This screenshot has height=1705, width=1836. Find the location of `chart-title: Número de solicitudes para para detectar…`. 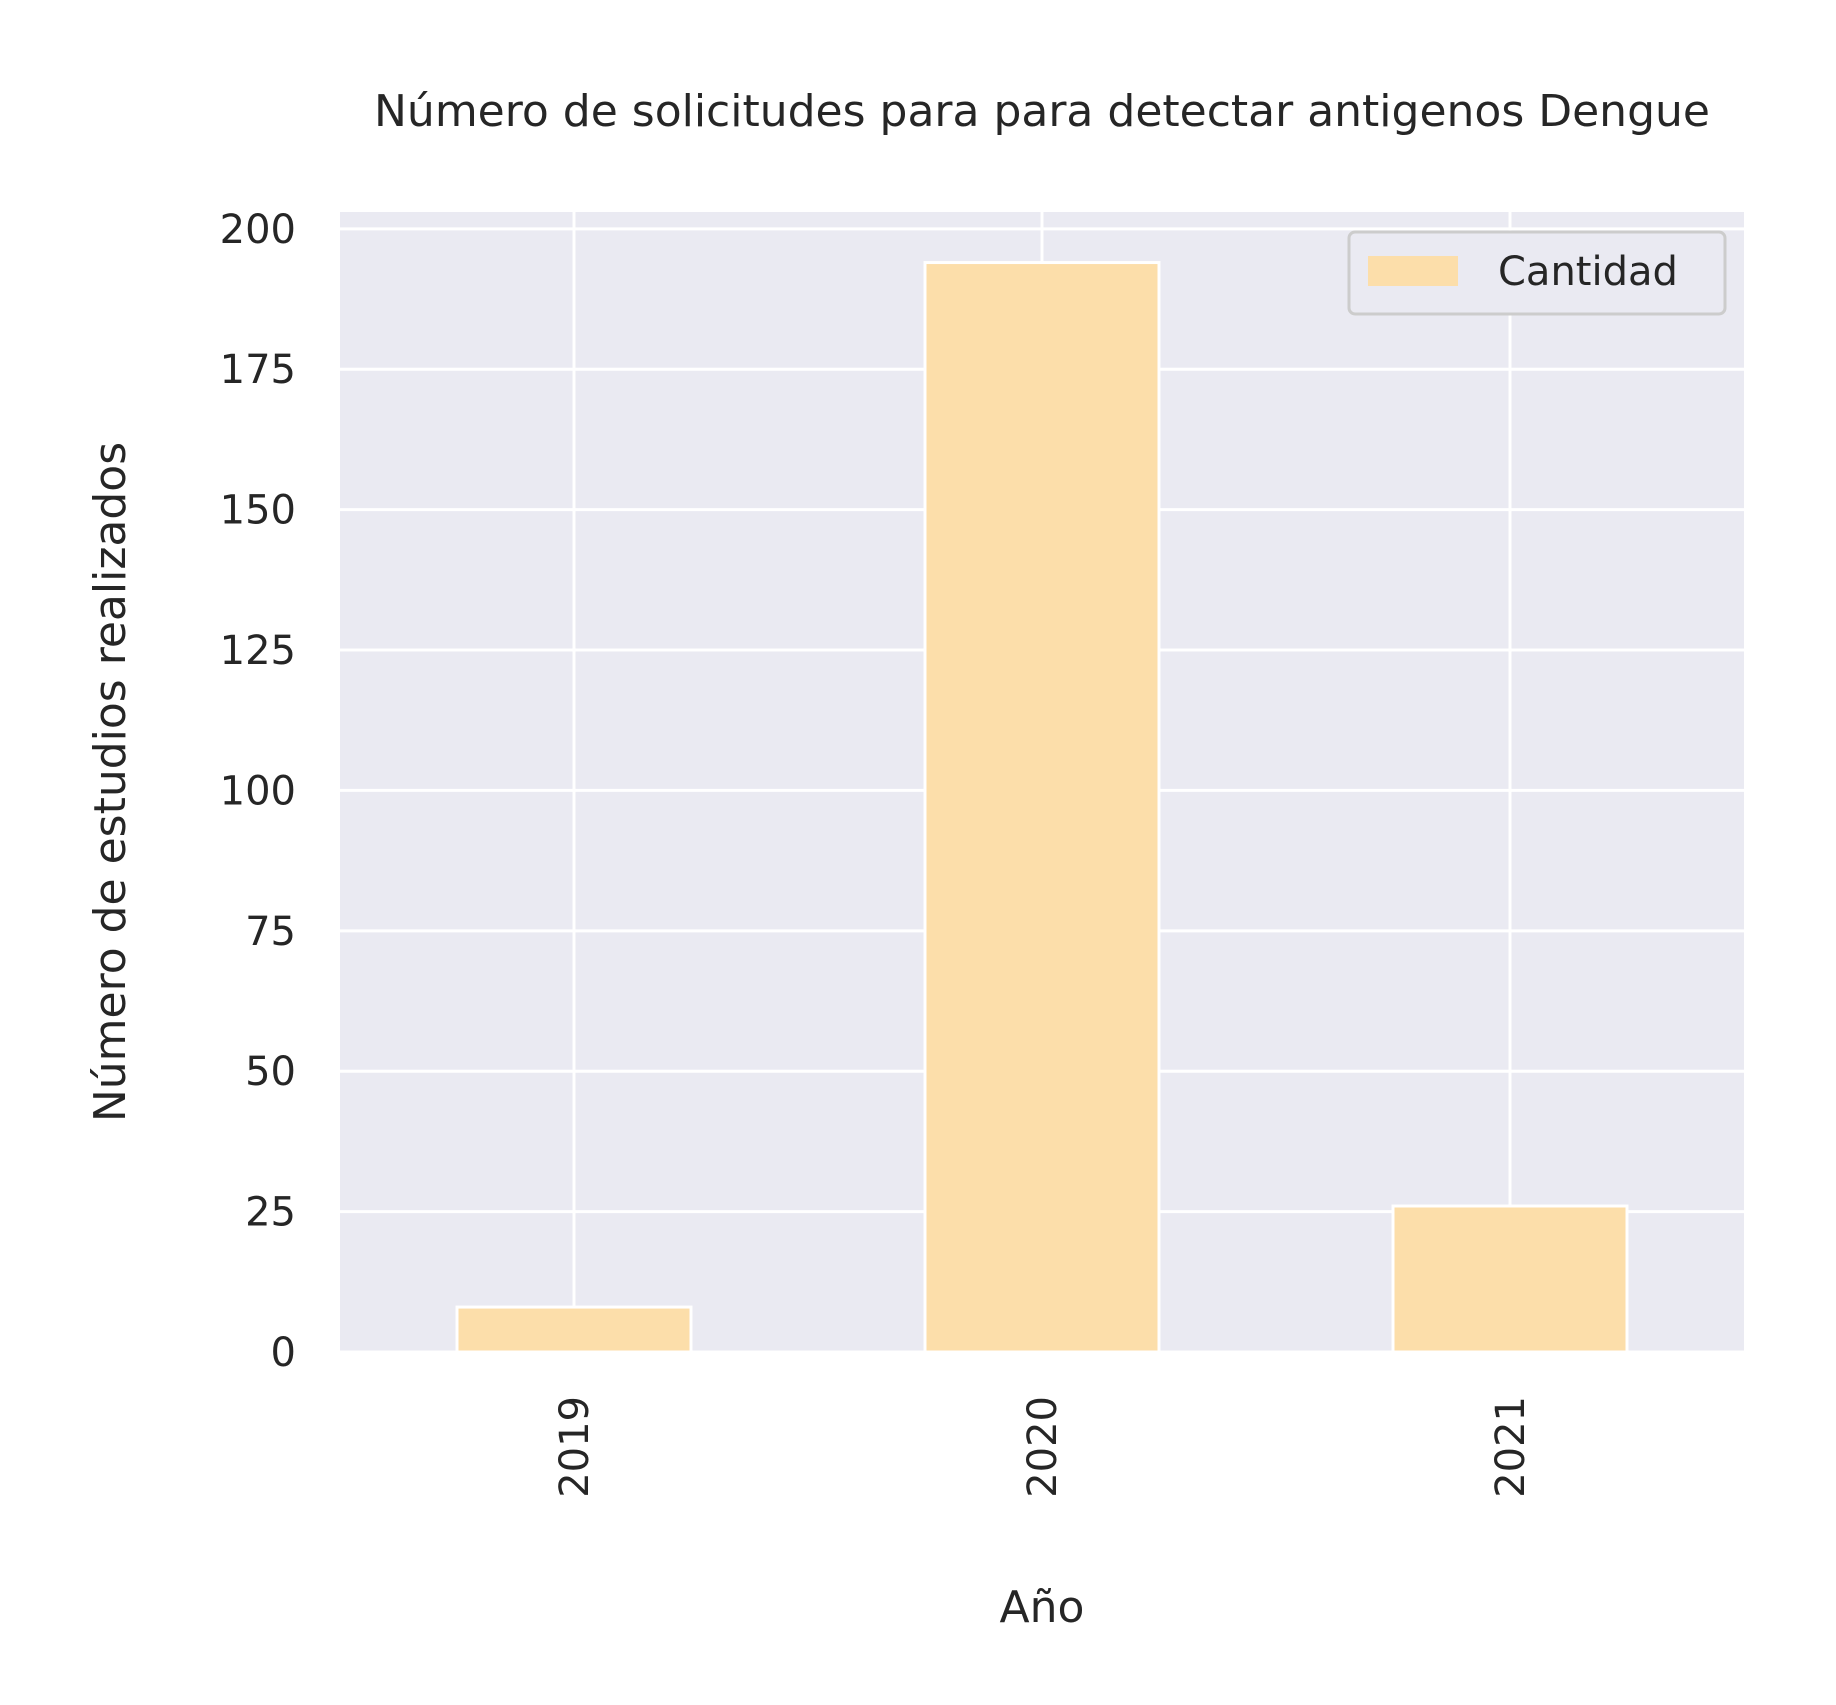

chart-title: Número de solicitudes para para detectar… is located at coordinates (1042, 111).